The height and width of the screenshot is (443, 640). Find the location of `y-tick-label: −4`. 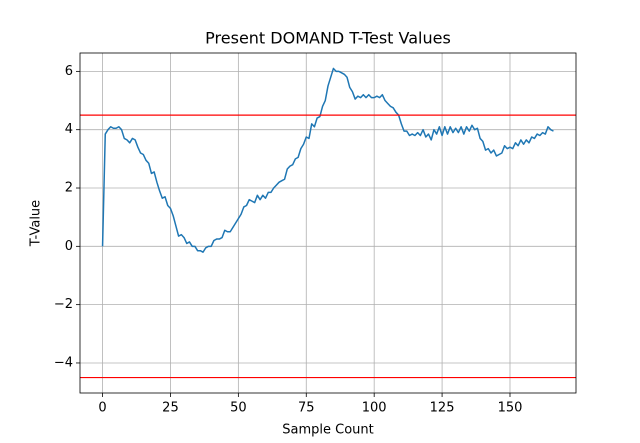

y-tick-label: −4 is located at coordinates (63, 362).